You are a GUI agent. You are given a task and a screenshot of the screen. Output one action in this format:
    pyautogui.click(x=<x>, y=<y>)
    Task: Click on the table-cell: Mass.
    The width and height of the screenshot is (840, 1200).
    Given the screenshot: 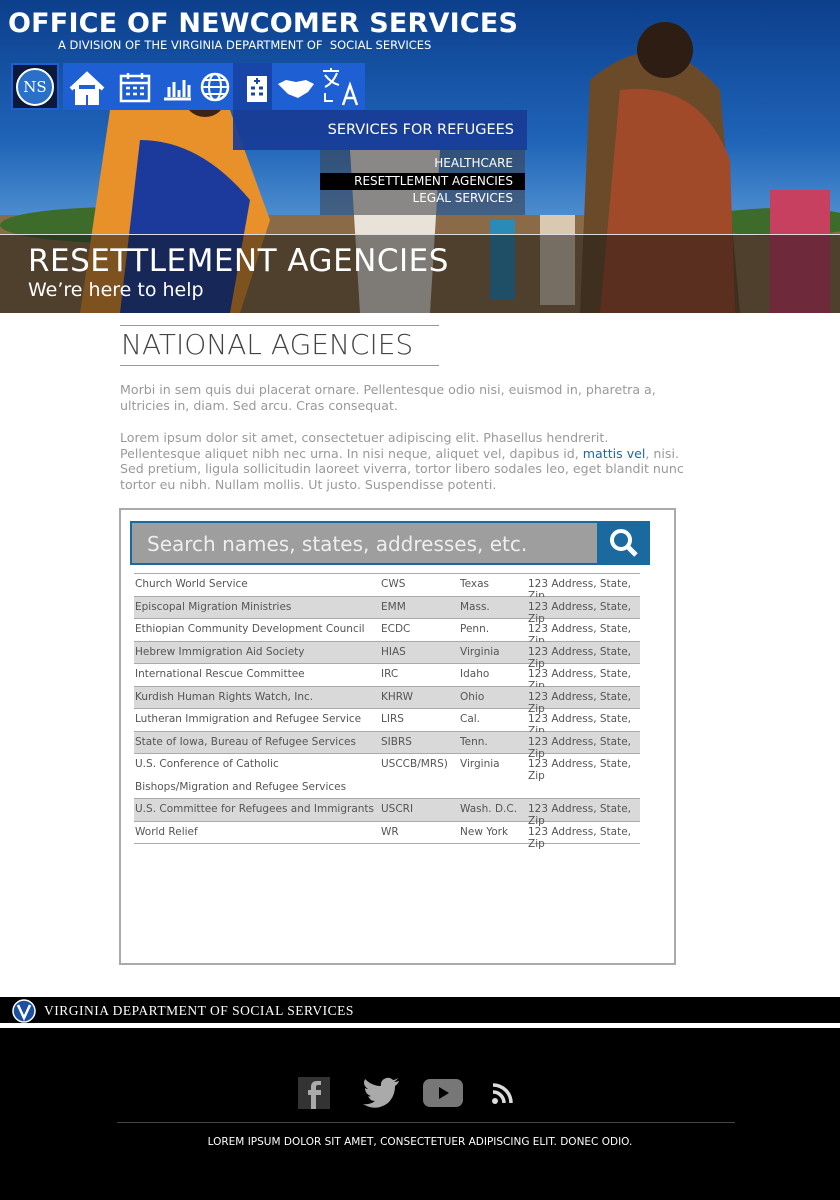 What is the action you would take?
    pyautogui.click(x=475, y=606)
    